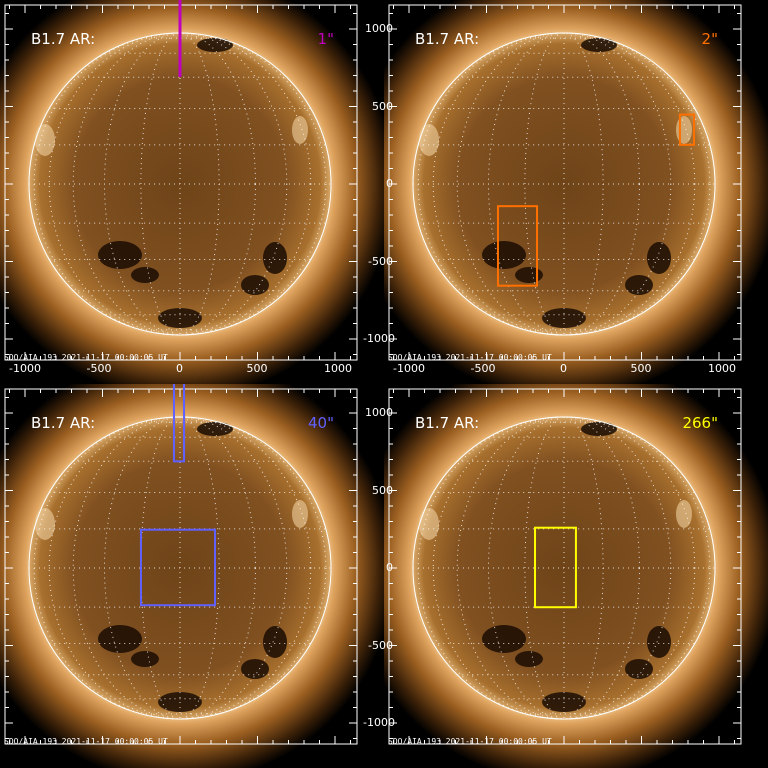  What do you see at coordinates (321, 423) in the screenshot?
I see `size-label: 40"` at bounding box center [321, 423].